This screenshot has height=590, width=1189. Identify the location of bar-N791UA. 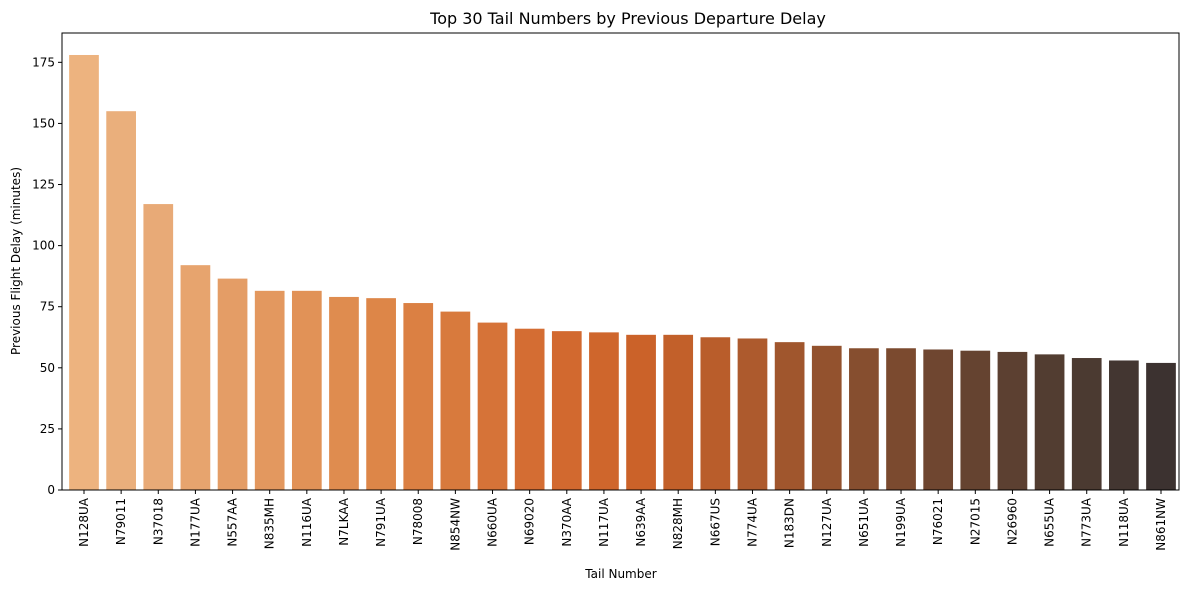
(381, 394).